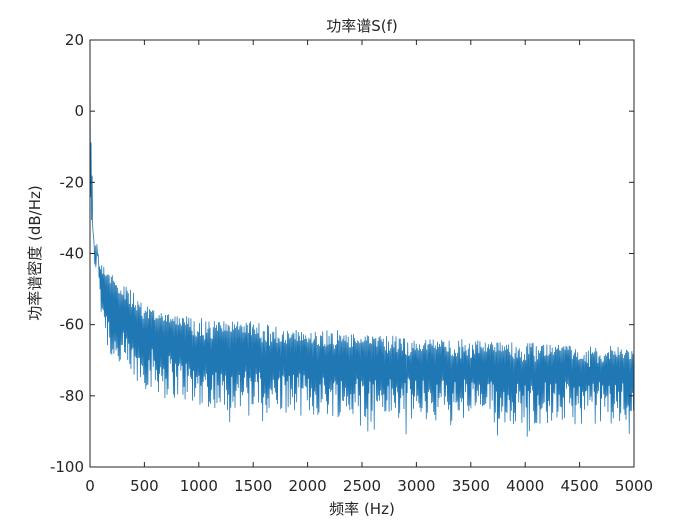 The width and height of the screenshot is (700, 525). Describe the element at coordinates (72, 182) in the screenshot. I see `y-tick-label: -20` at that location.